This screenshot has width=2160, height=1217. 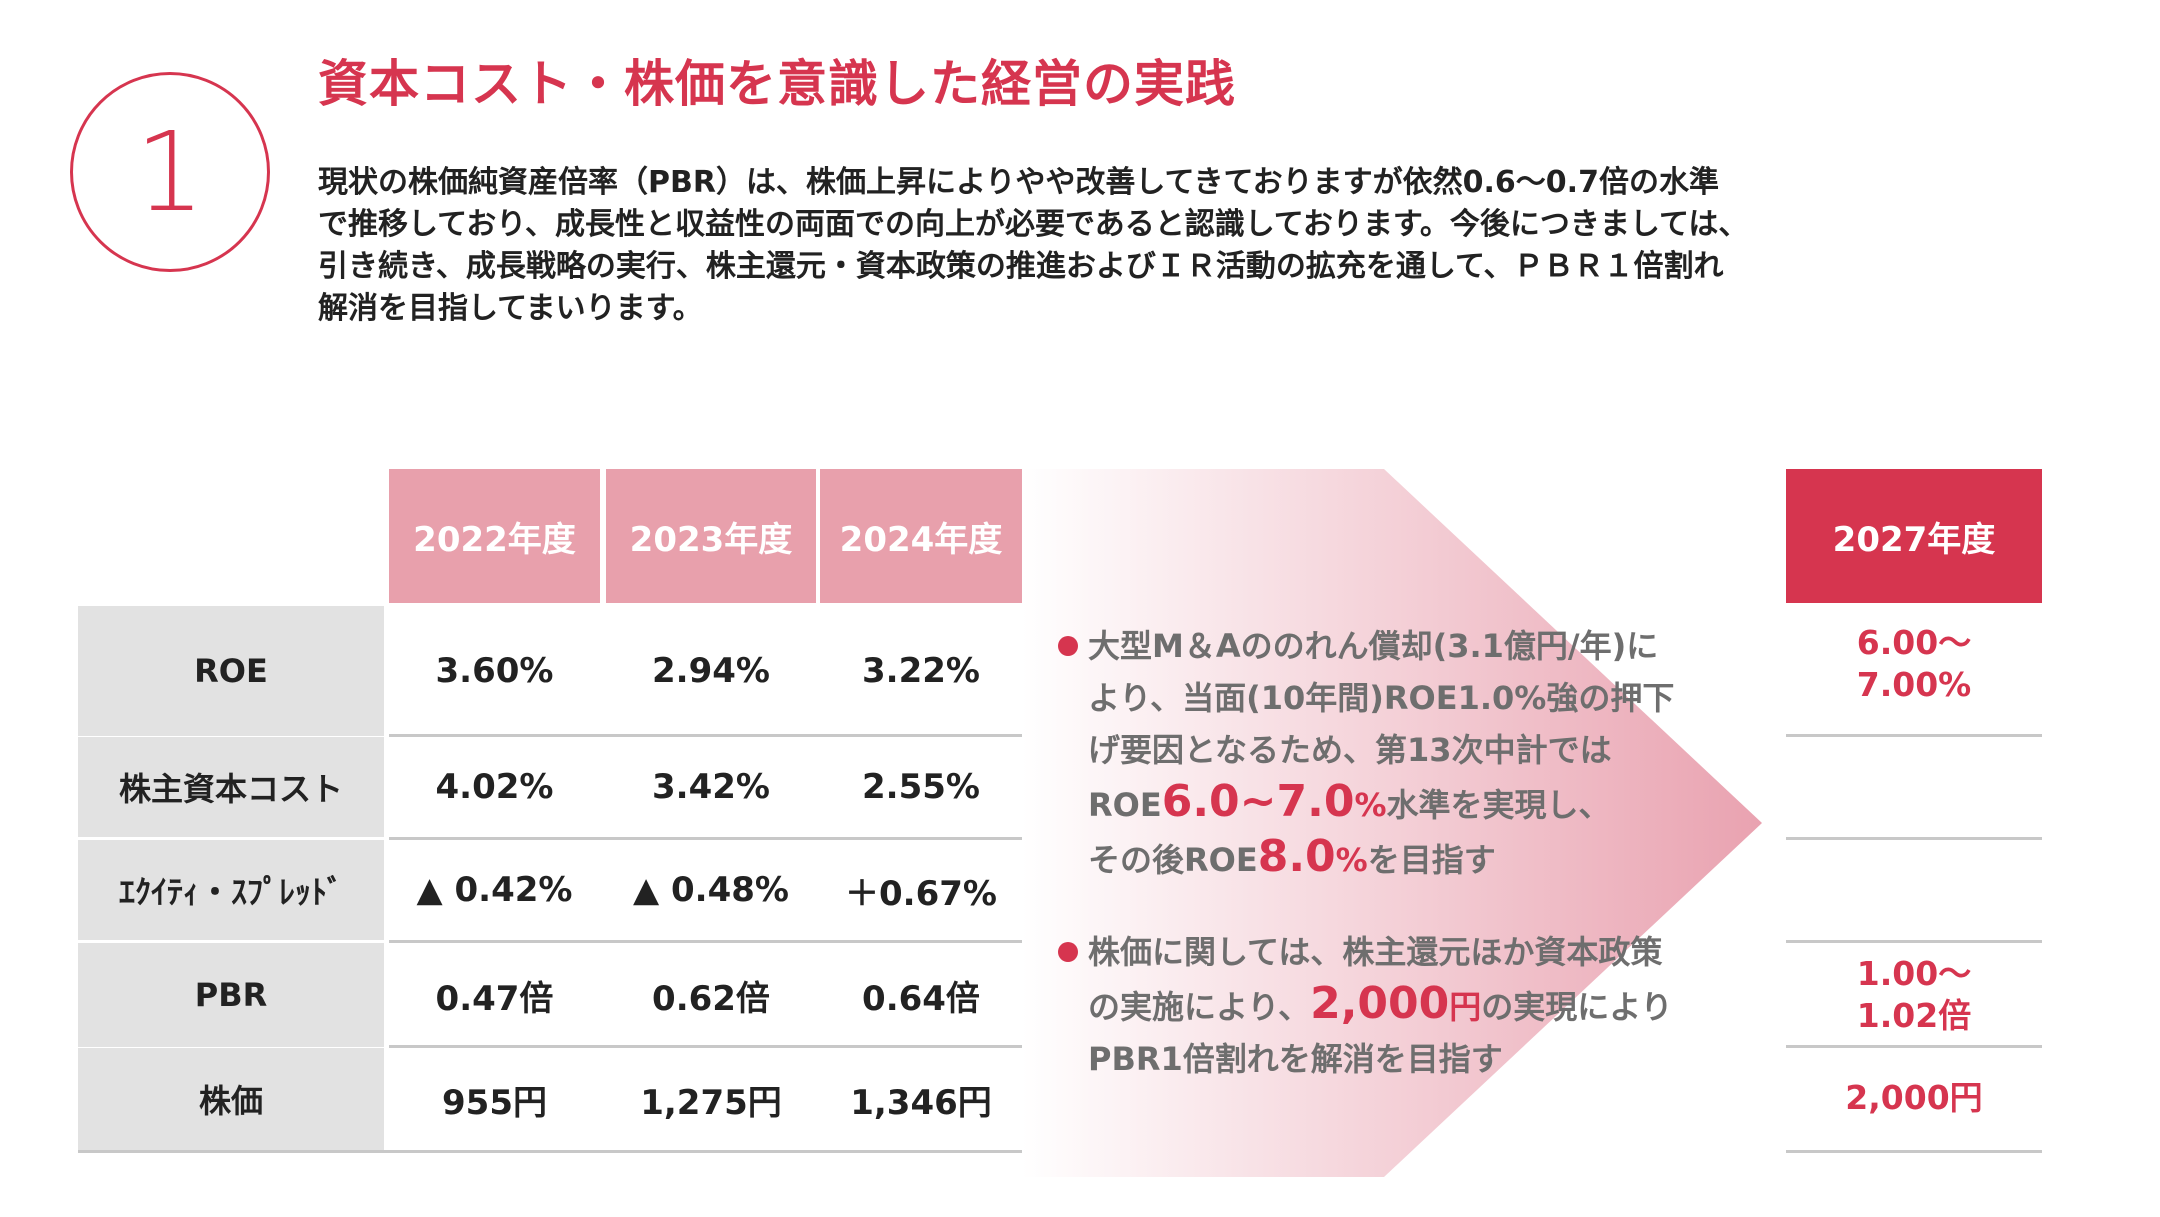 What do you see at coordinates (1125, 805) in the screenshot?
I see `note-text: ROE` at bounding box center [1125, 805].